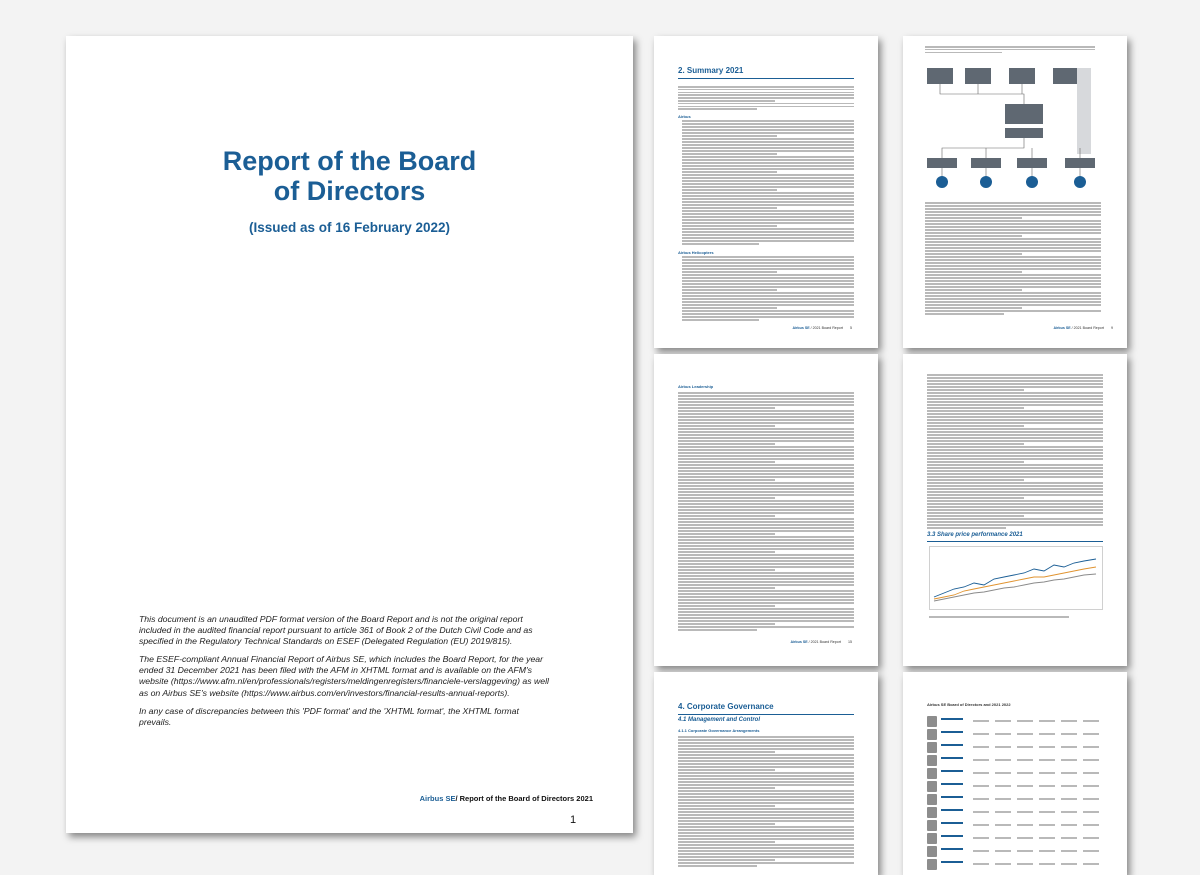 This screenshot has height=875, width=1200. I want to click on cover-title-line2: of Directors, so click(349, 191).